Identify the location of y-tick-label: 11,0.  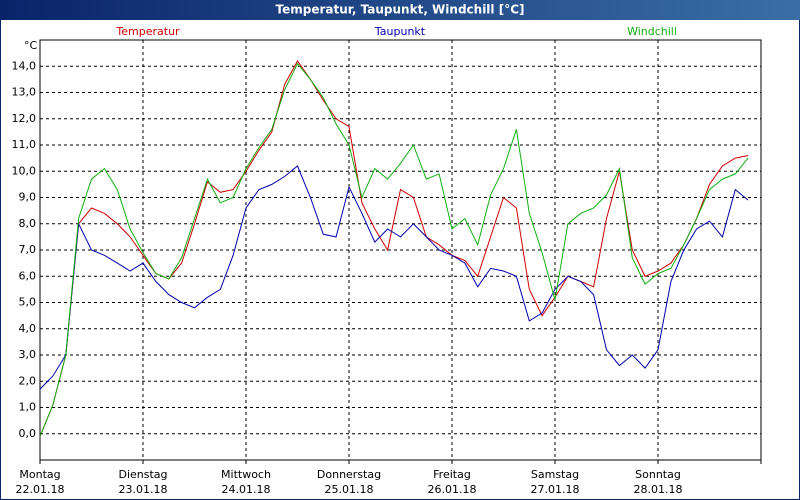
(24, 144).